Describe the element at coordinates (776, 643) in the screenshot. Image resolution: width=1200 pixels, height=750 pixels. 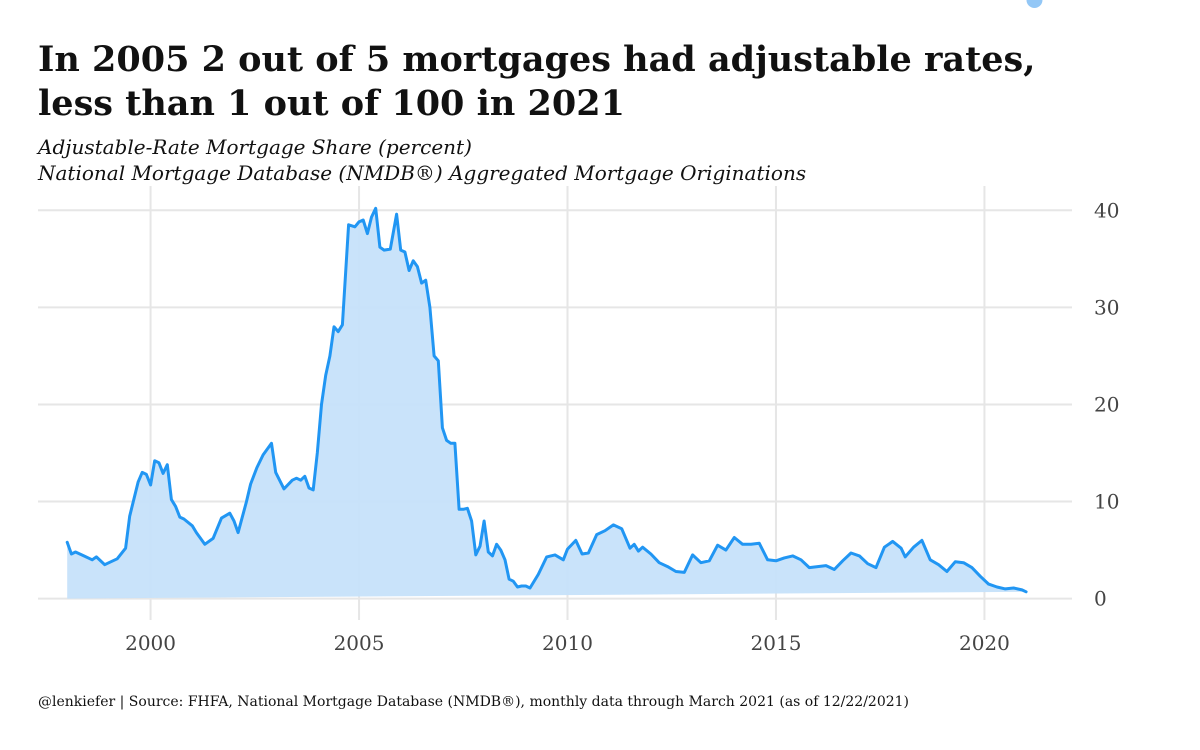
I see `x-tick-label: 2015` at that location.